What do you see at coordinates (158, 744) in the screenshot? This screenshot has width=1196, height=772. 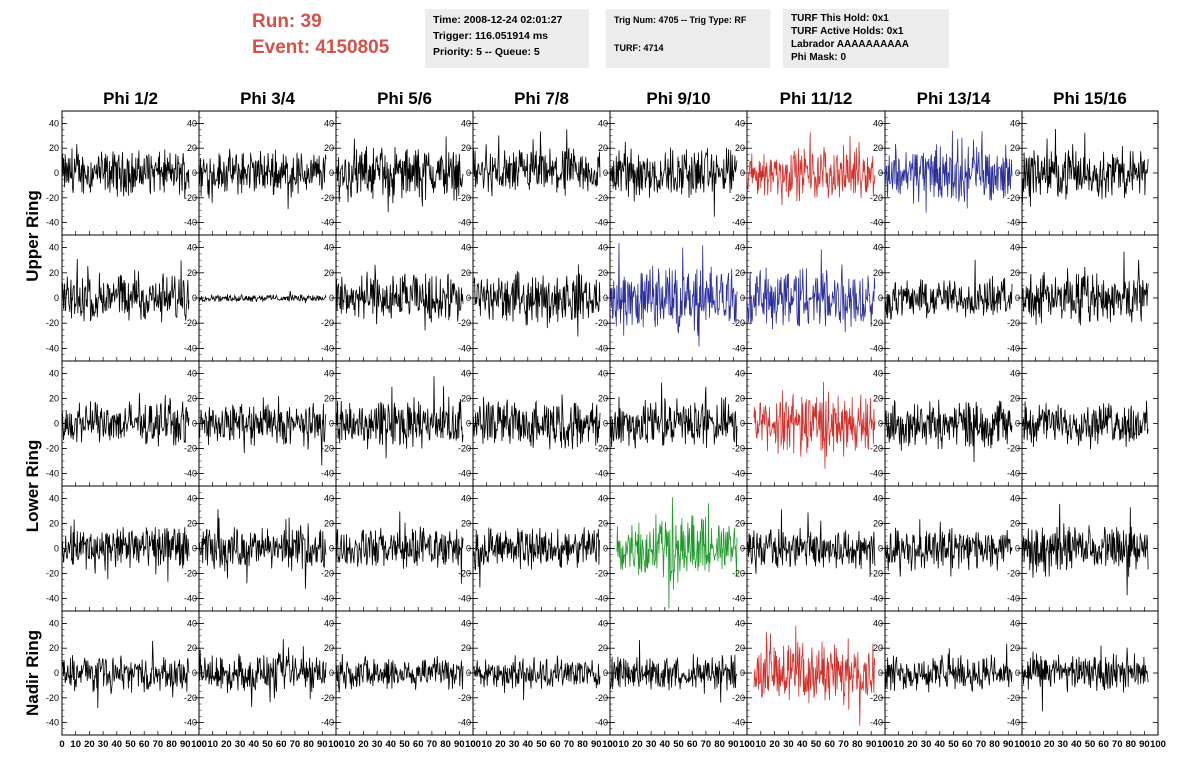 I see `x-tick-label: 70` at bounding box center [158, 744].